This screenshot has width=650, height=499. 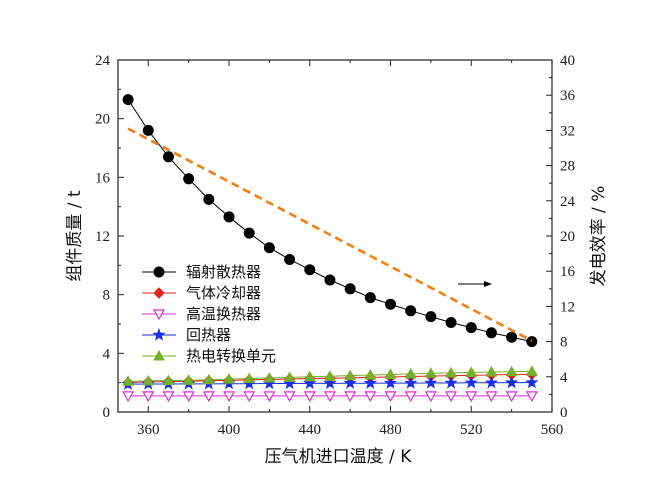 I want to click on legend-label: 热电转换单元, so click(x=231, y=356).